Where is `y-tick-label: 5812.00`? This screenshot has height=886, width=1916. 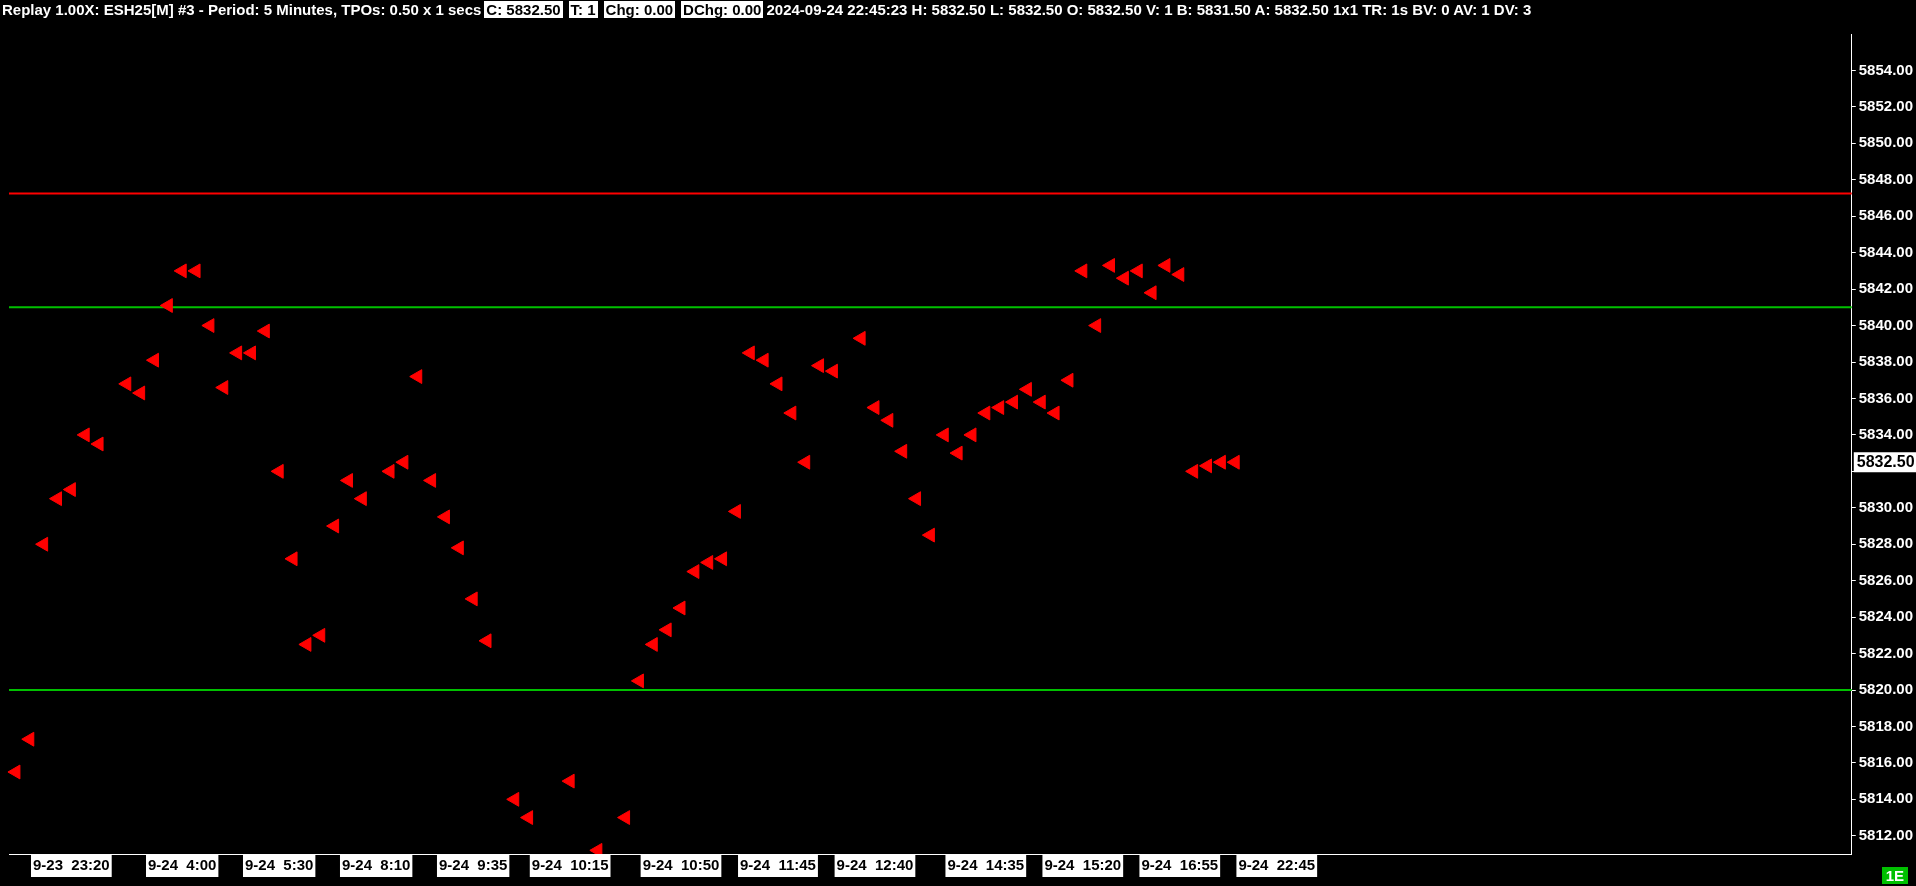 y-tick-label: 5812.00 is located at coordinates (1886, 834).